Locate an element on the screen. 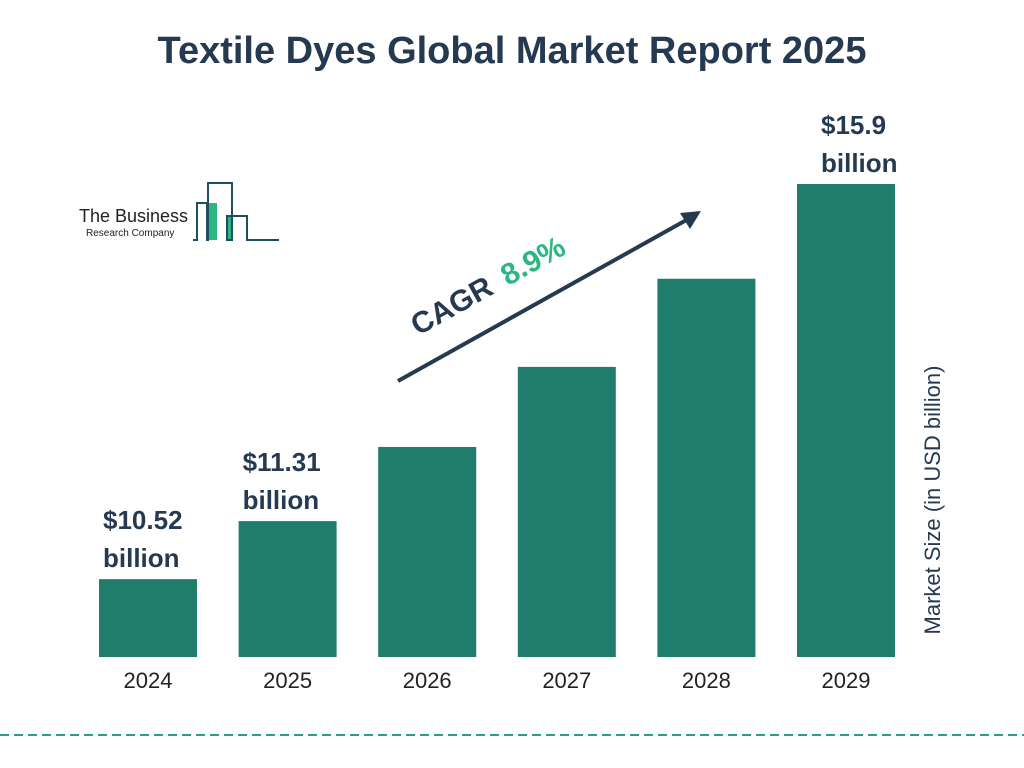 This screenshot has height=768, width=1024. bar-2026 is located at coordinates (427, 551).